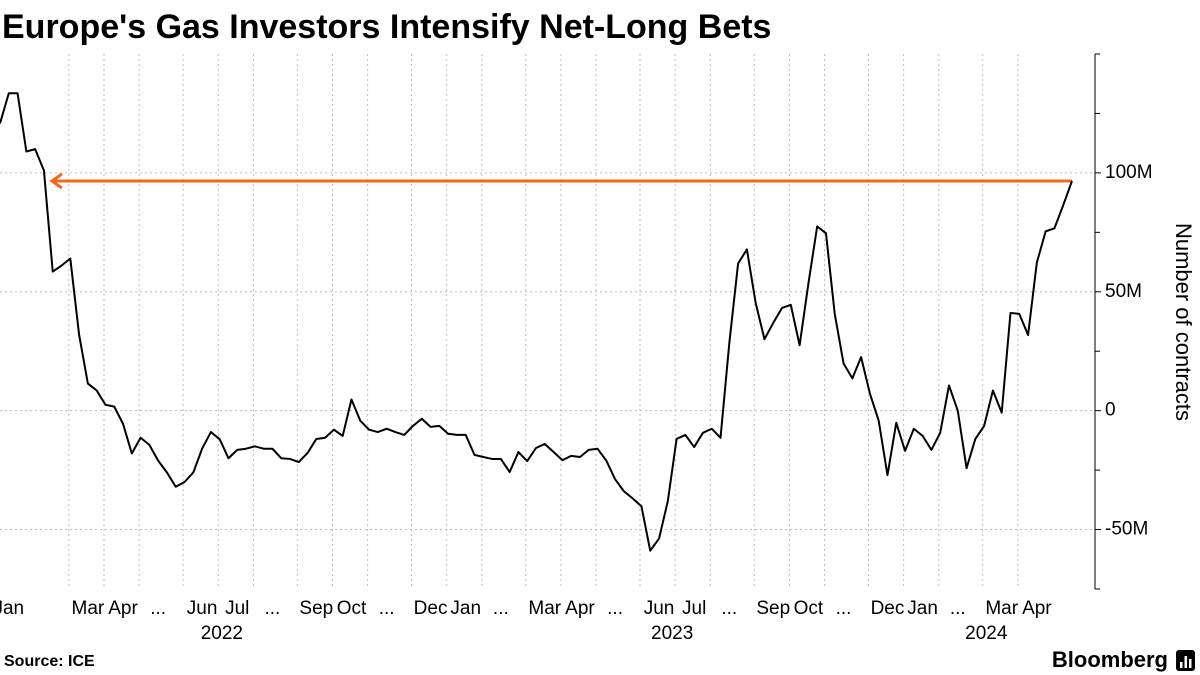 Image resolution: width=1200 pixels, height=675 pixels. Describe the element at coordinates (1123, 291) in the screenshot. I see `y-tick-label: 50M` at that location.